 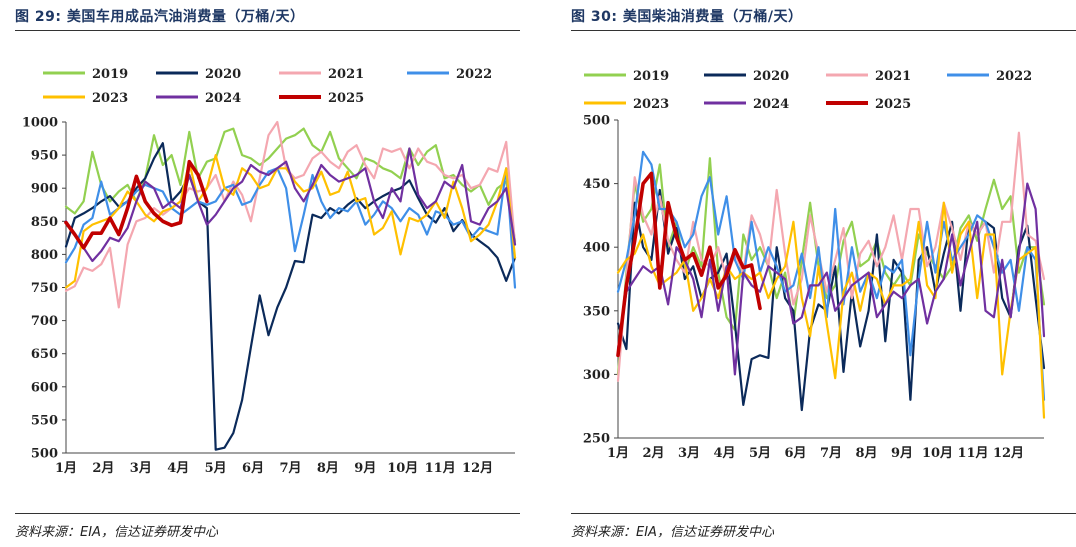 What do you see at coordinates (40, 123) in the screenshot?
I see `y-tick-label: 1000` at bounding box center [40, 123].